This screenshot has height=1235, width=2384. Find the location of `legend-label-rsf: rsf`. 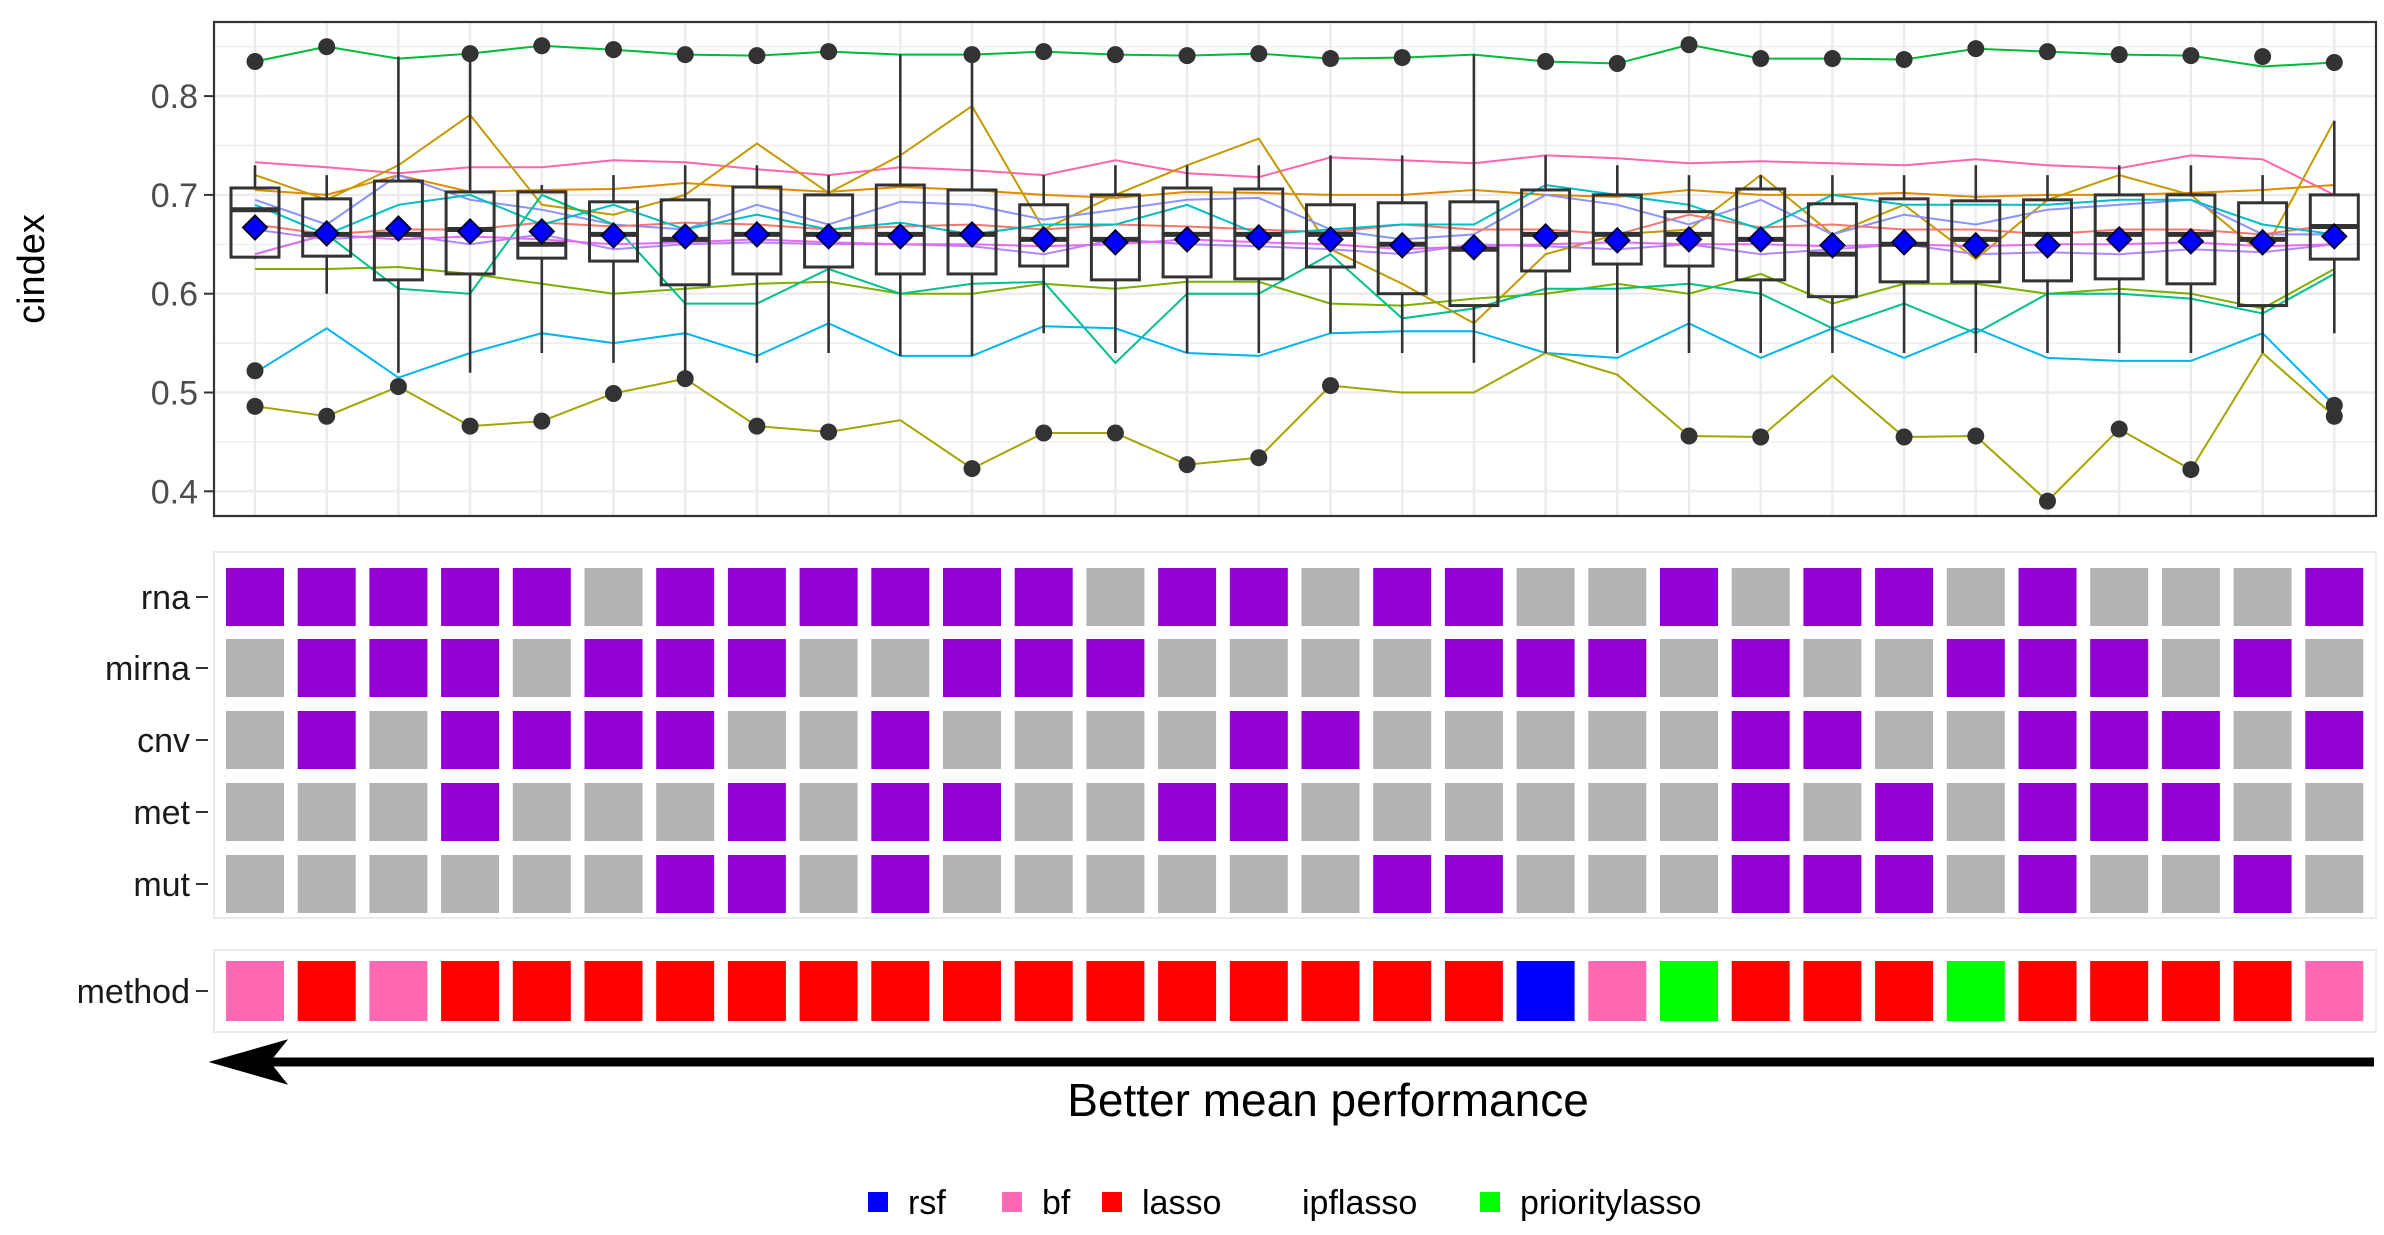

legend-label-rsf: rsf is located at coordinates (927, 1203).